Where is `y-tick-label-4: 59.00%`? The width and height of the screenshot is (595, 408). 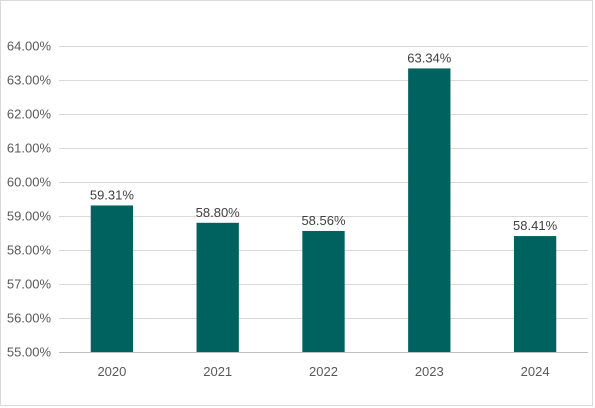 y-tick-label-4: 59.00% is located at coordinates (29, 216).